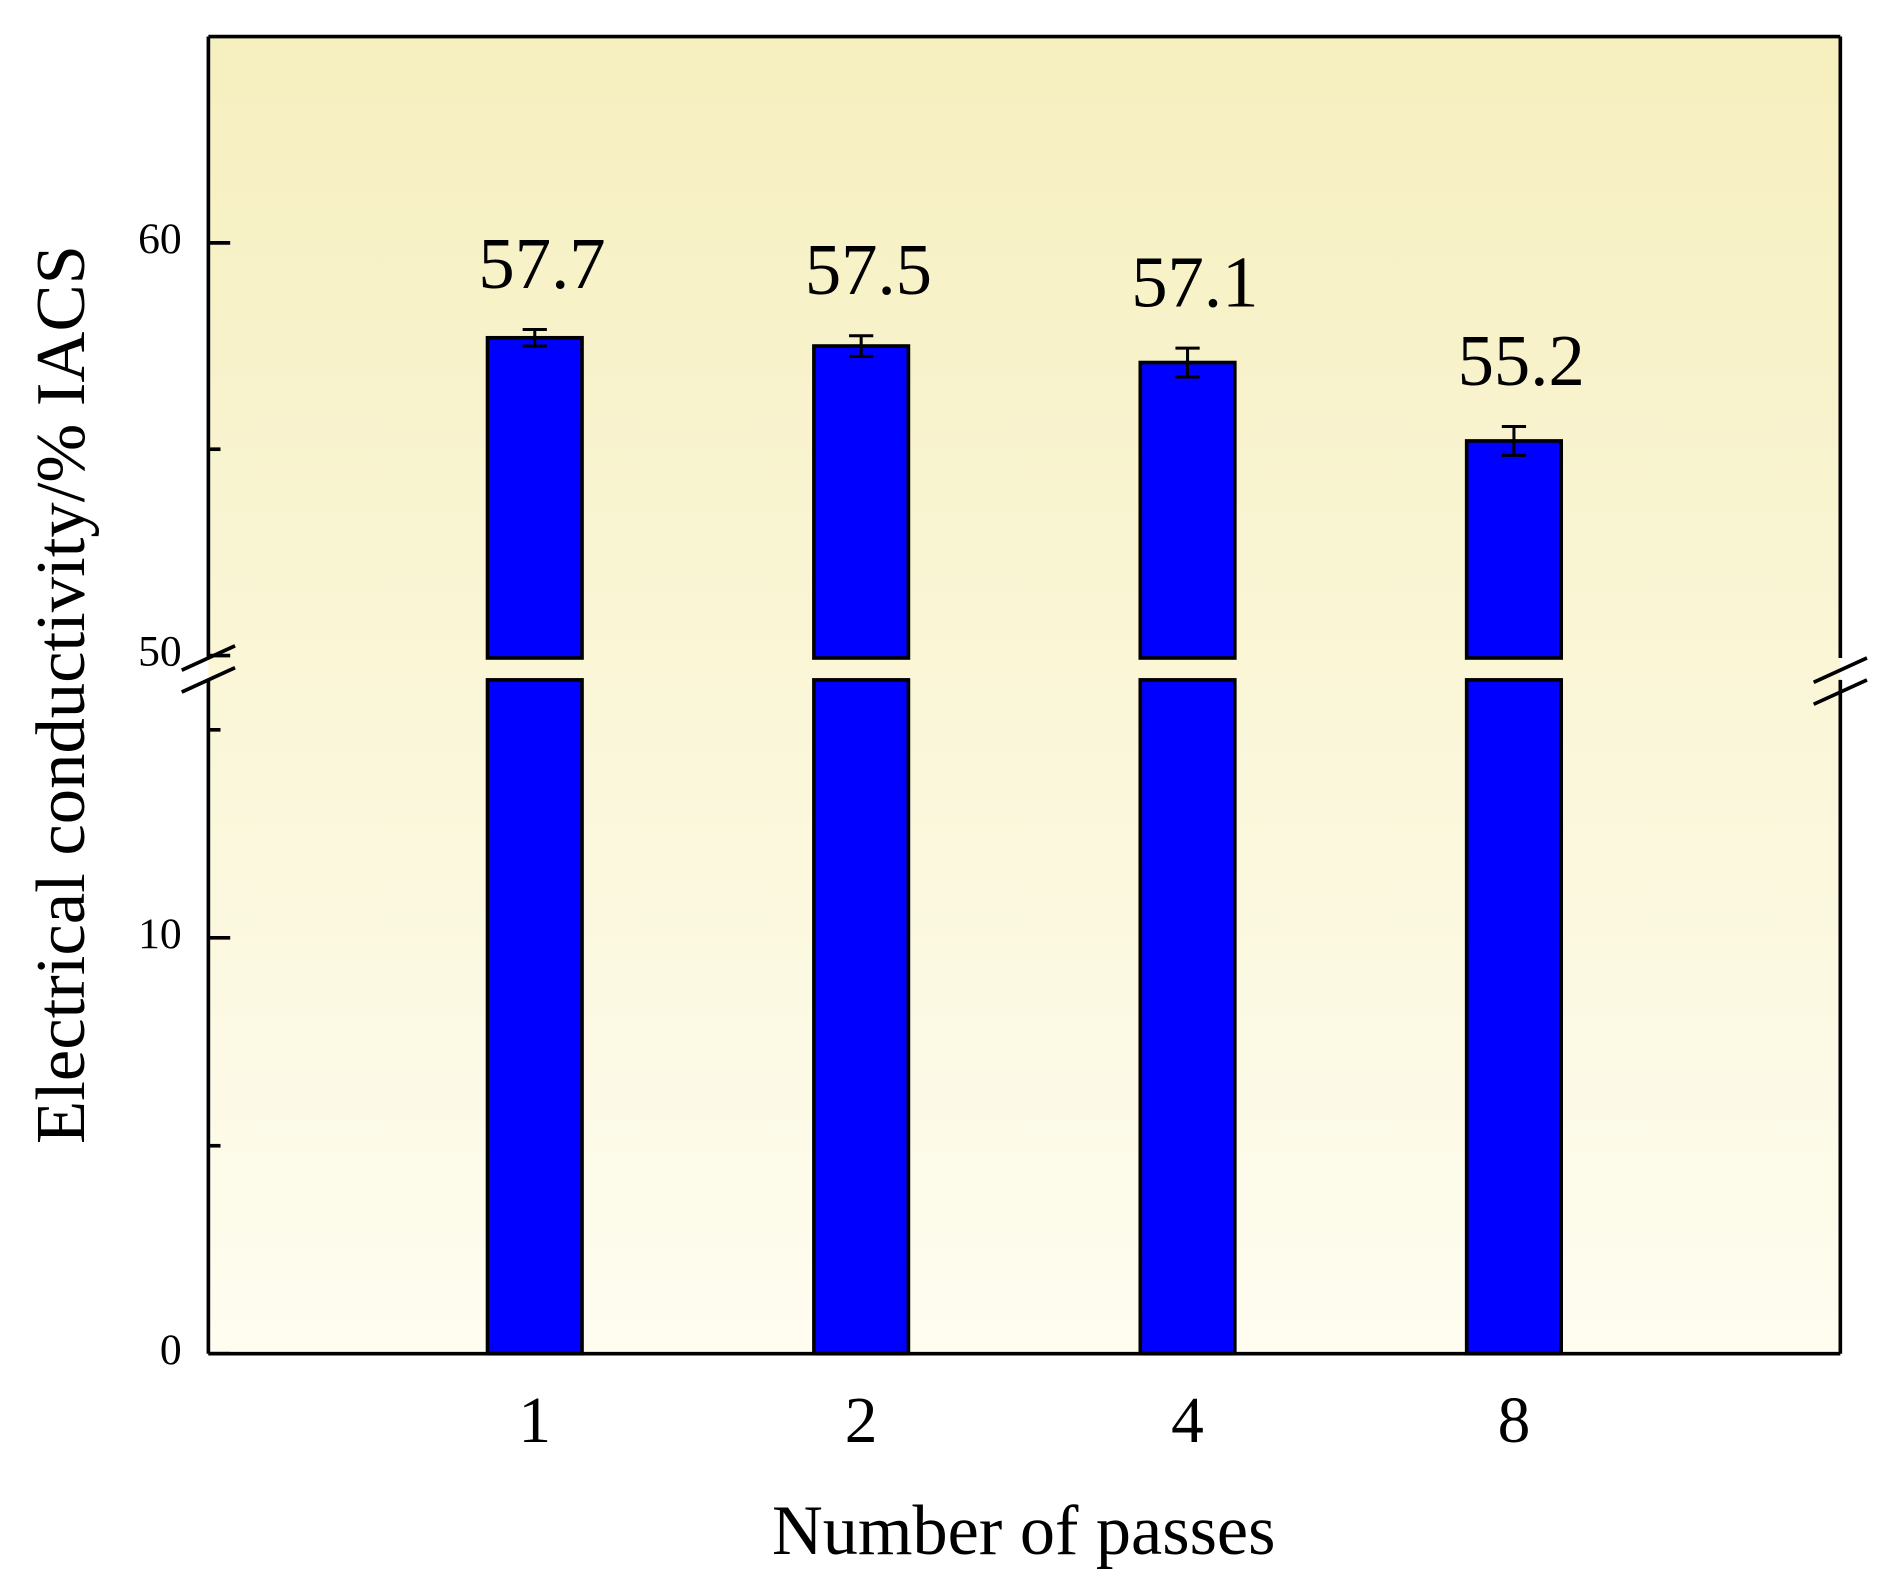  Describe the element at coordinates (61, 694) in the screenshot. I see `y-axis-title: Electrical conductivity/% IACS` at that location.